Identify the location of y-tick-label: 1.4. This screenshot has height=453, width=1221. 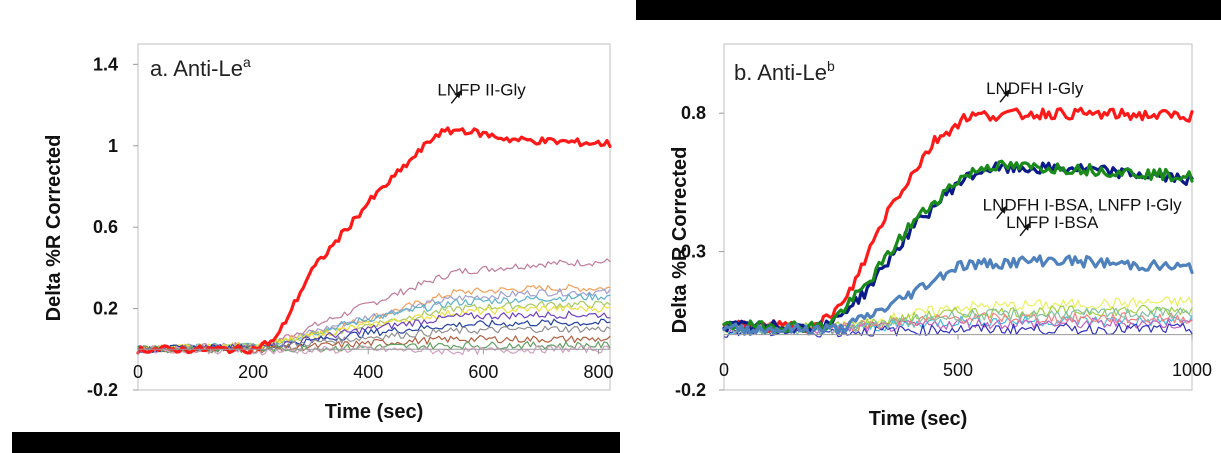
(105, 64).